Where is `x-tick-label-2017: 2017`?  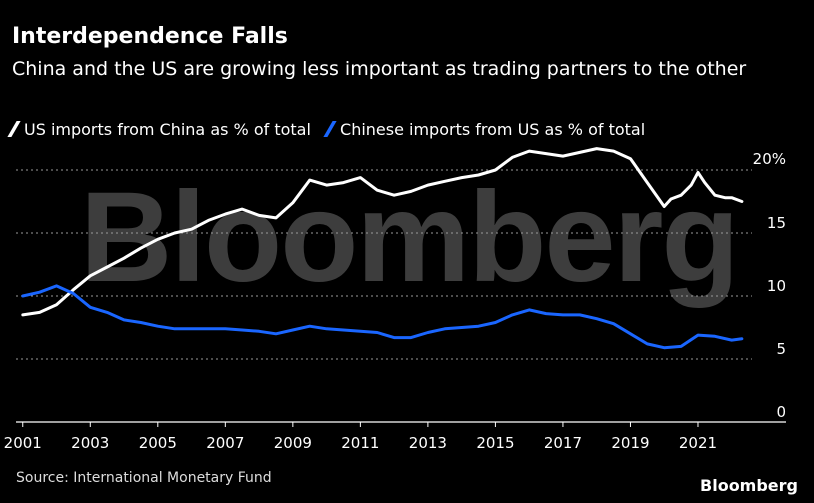 x-tick-label-2017: 2017 is located at coordinates (563, 443).